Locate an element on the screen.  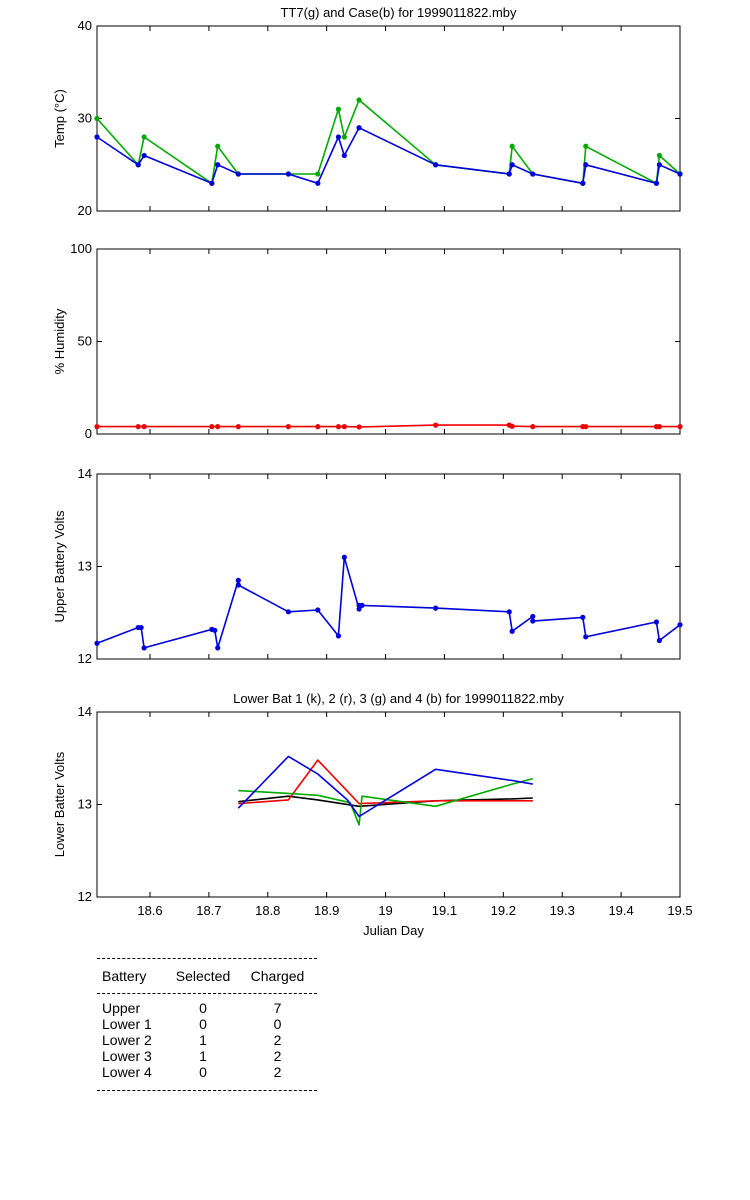
y-tick-label: 30 is located at coordinates (85, 118).